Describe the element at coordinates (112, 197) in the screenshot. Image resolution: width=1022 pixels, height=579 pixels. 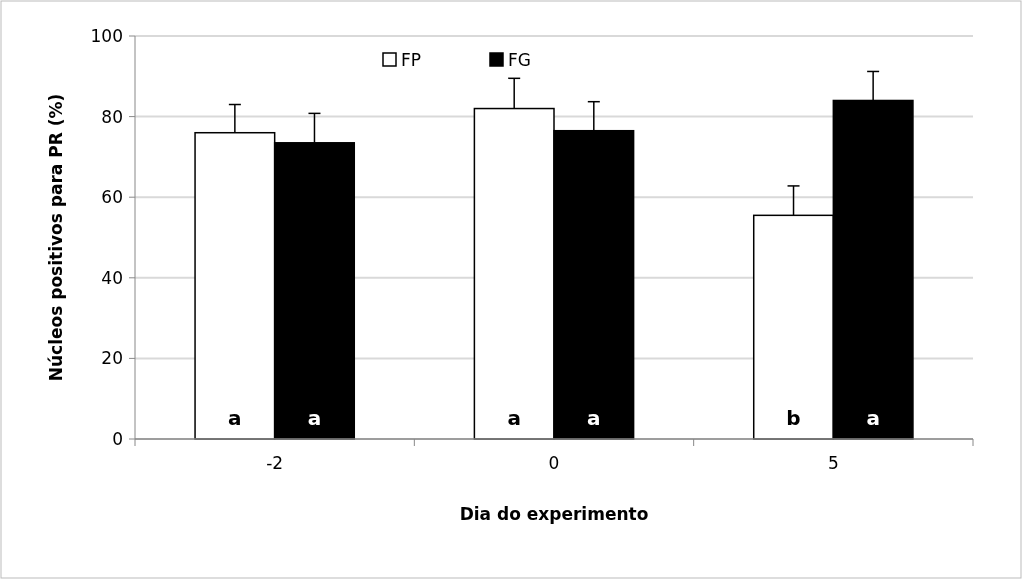
I see `y-tick-label: 60` at that location.